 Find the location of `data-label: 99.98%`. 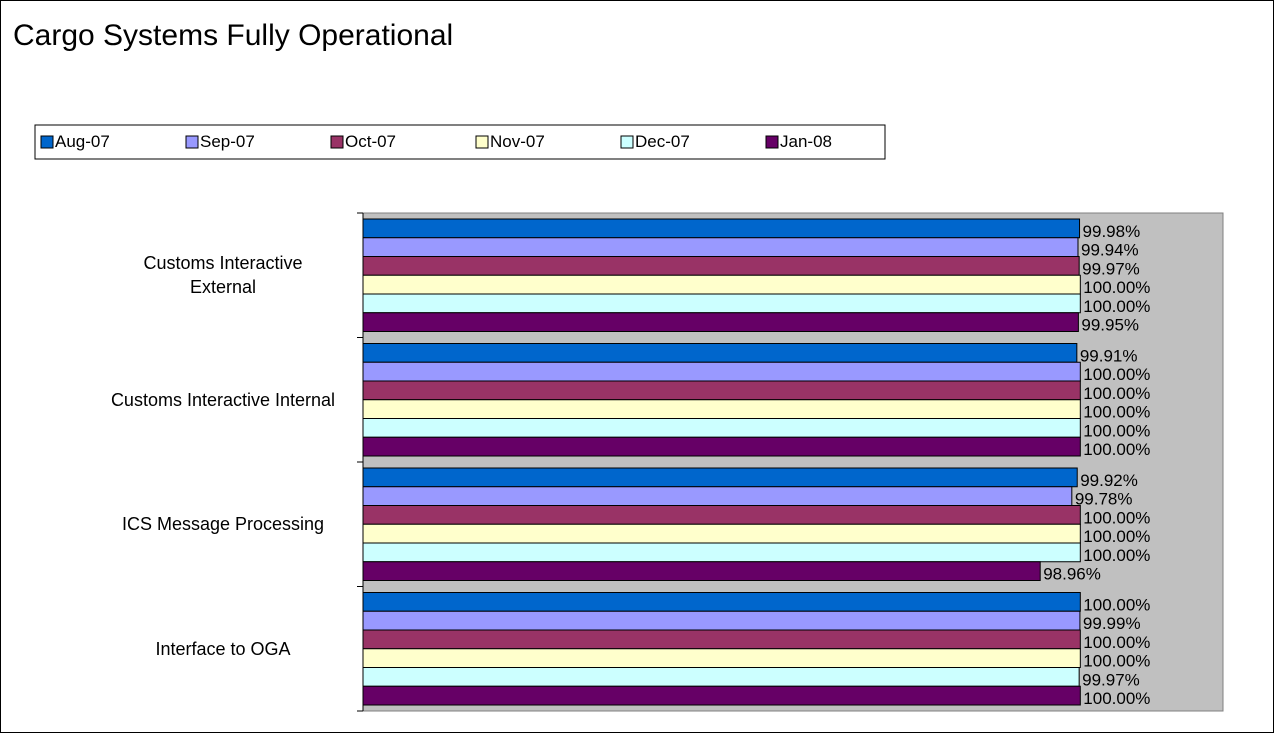

data-label: 99.98% is located at coordinates (1112, 231).